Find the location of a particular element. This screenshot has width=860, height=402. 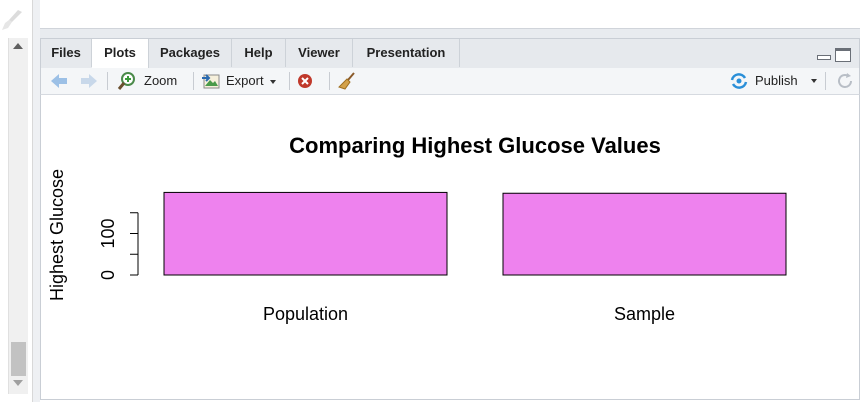

refresh-icon is located at coordinates (845, 81).